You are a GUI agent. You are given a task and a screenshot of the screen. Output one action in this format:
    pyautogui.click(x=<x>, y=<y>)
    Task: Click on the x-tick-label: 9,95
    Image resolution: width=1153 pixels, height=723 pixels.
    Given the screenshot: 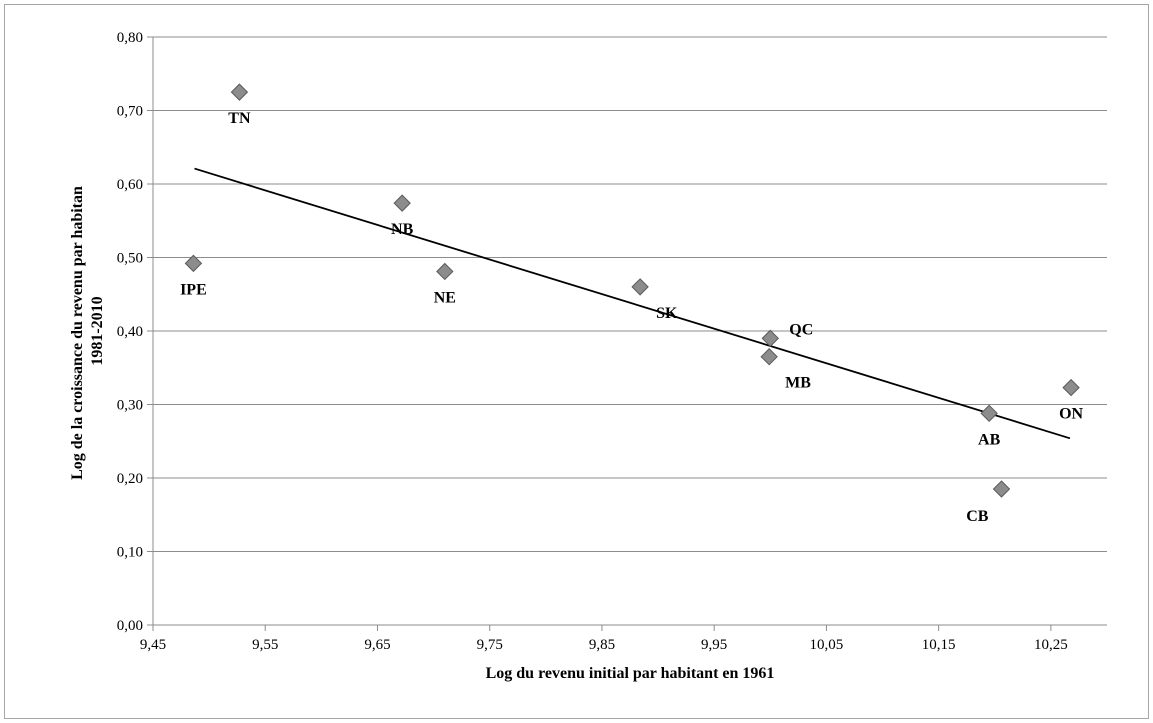 What is the action you would take?
    pyautogui.click(x=714, y=645)
    